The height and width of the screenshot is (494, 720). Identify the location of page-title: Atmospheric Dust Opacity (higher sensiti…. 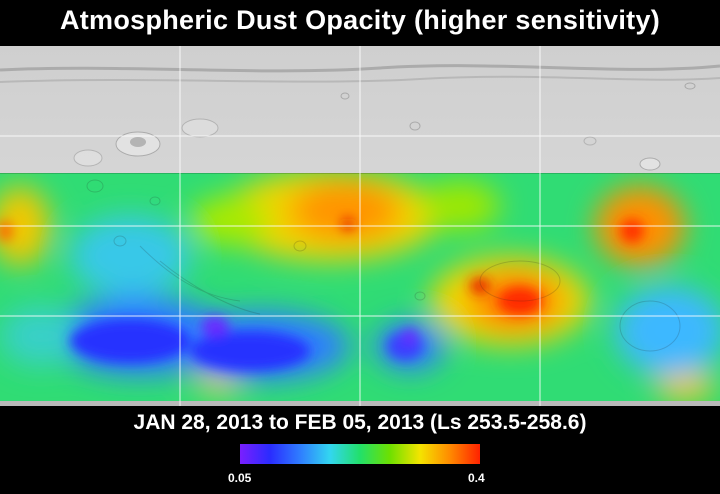
(360, 20).